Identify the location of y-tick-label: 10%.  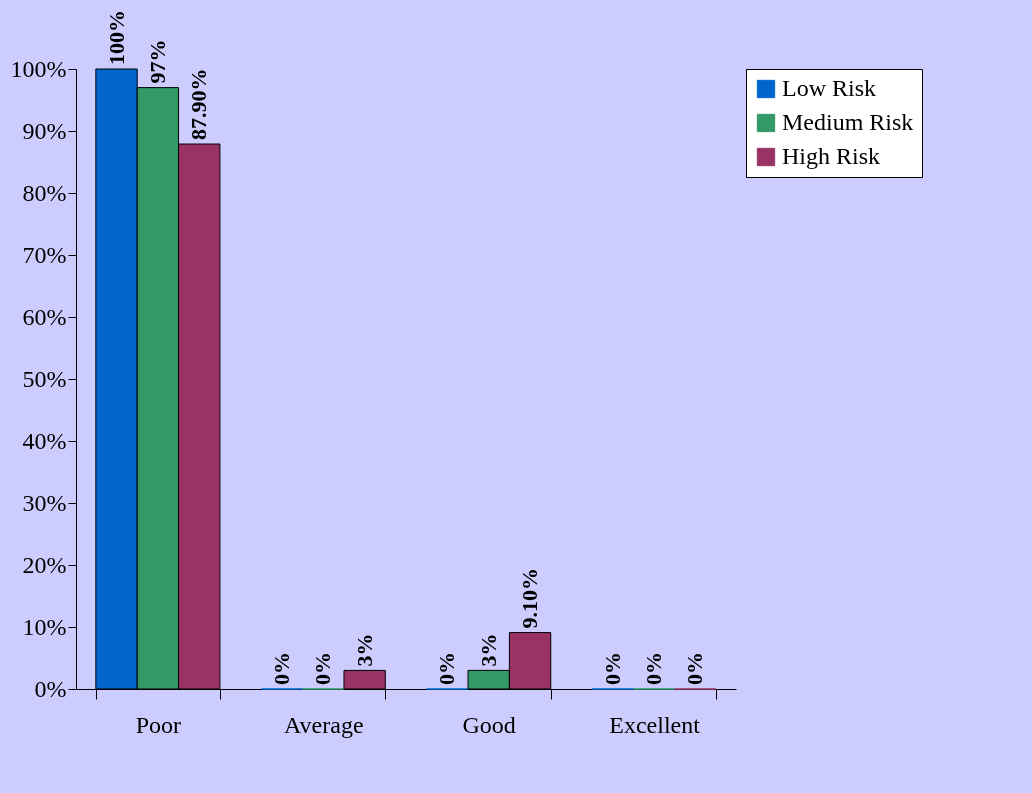
(44, 626).